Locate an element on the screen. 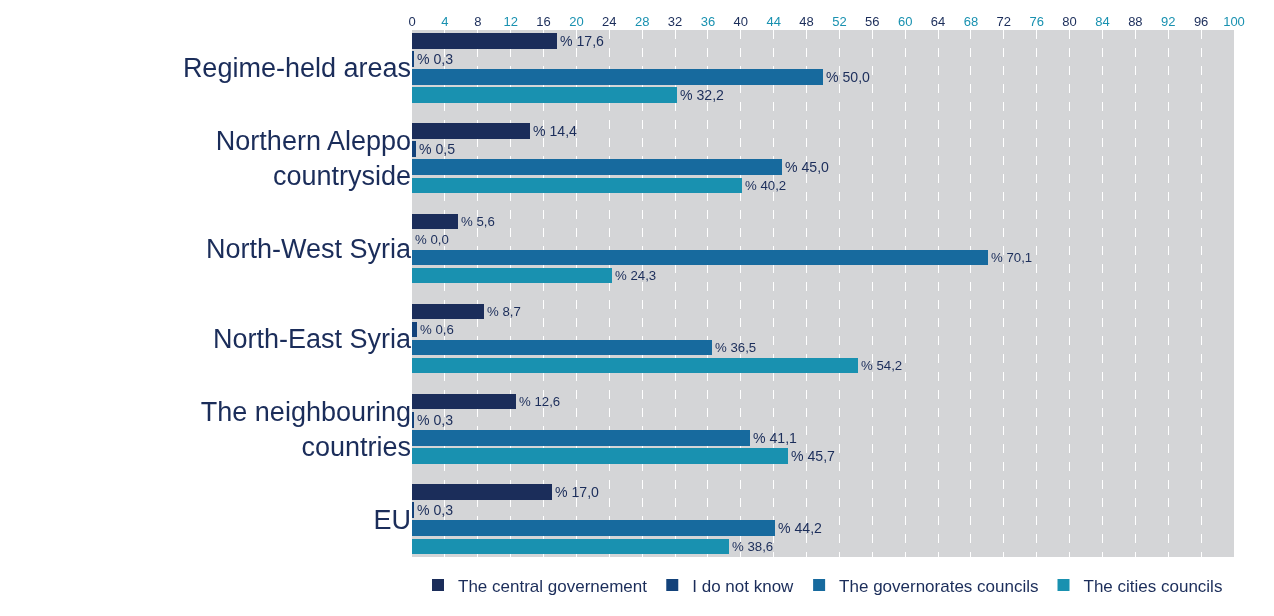  x-tick-label: 80 is located at coordinates (1069, 22).